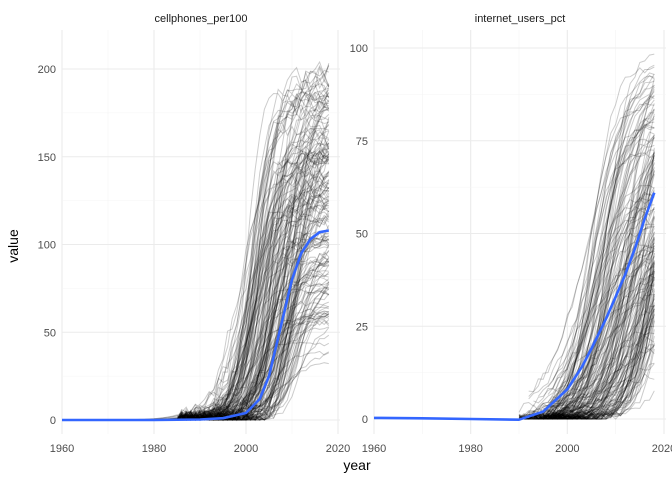 The image size is (672, 480). I want to click on strip-title: internet_users_pct, so click(520, 19).